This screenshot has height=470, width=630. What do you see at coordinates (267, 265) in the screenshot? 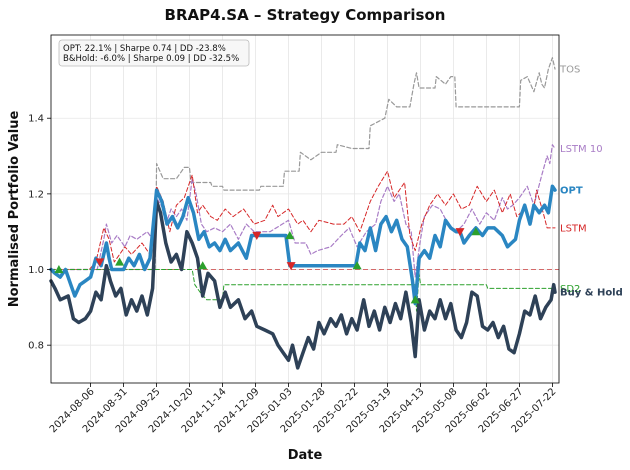
I see `trade-markers` at bounding box center [267, 265].